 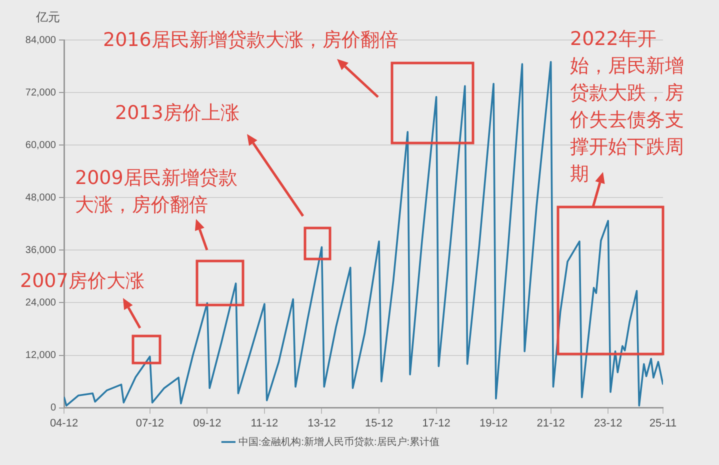 What do you see at coordinates (64, 423) in the screenshot?
I see `x-tick-label: 04-12` at bounding box center [64, 423].